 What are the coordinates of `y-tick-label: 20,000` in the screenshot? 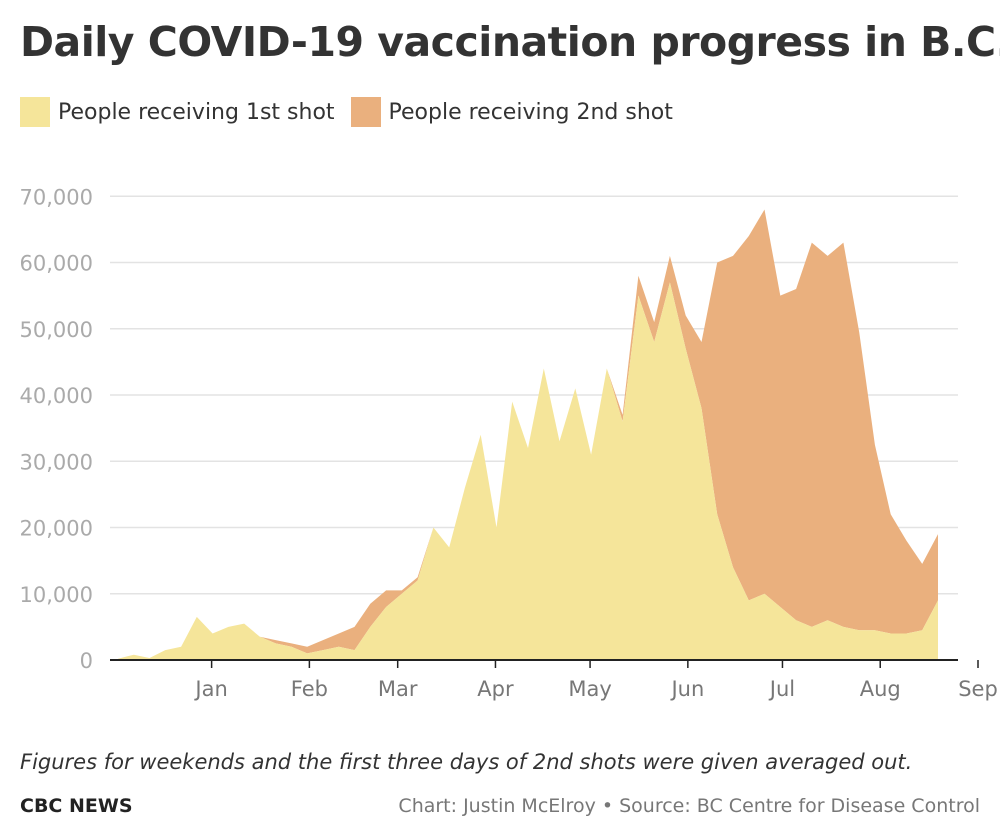 It's located at (56, 529).